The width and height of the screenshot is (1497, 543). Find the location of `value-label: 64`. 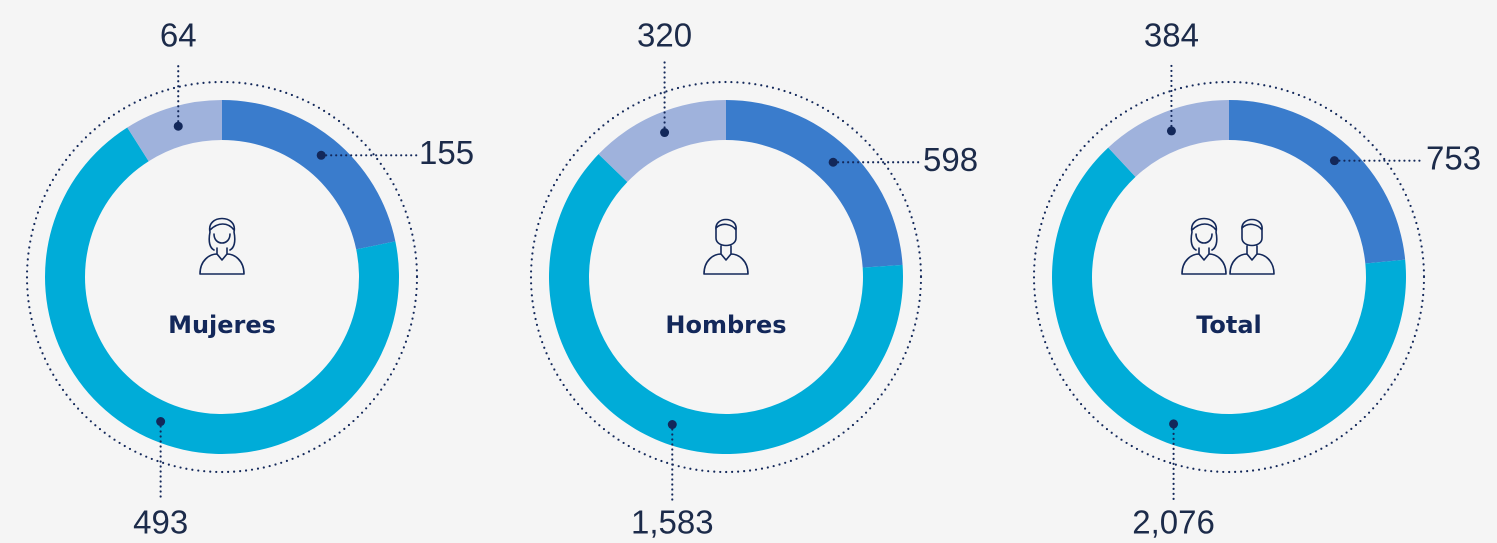

value-label: 64 is located at coordinates (178, 35).